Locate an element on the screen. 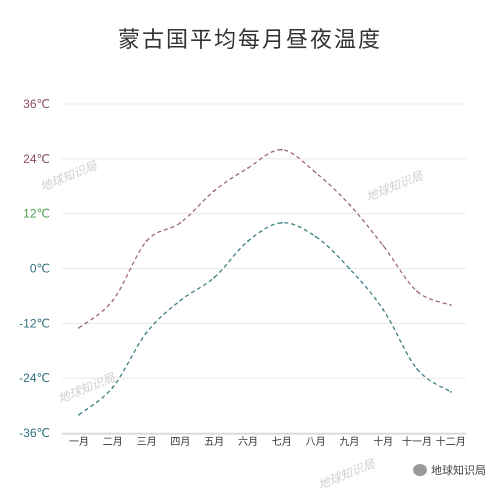 This screenshot has width=500, height=492. y-tick-label: -24℃ is located at coordinates (34, 378).